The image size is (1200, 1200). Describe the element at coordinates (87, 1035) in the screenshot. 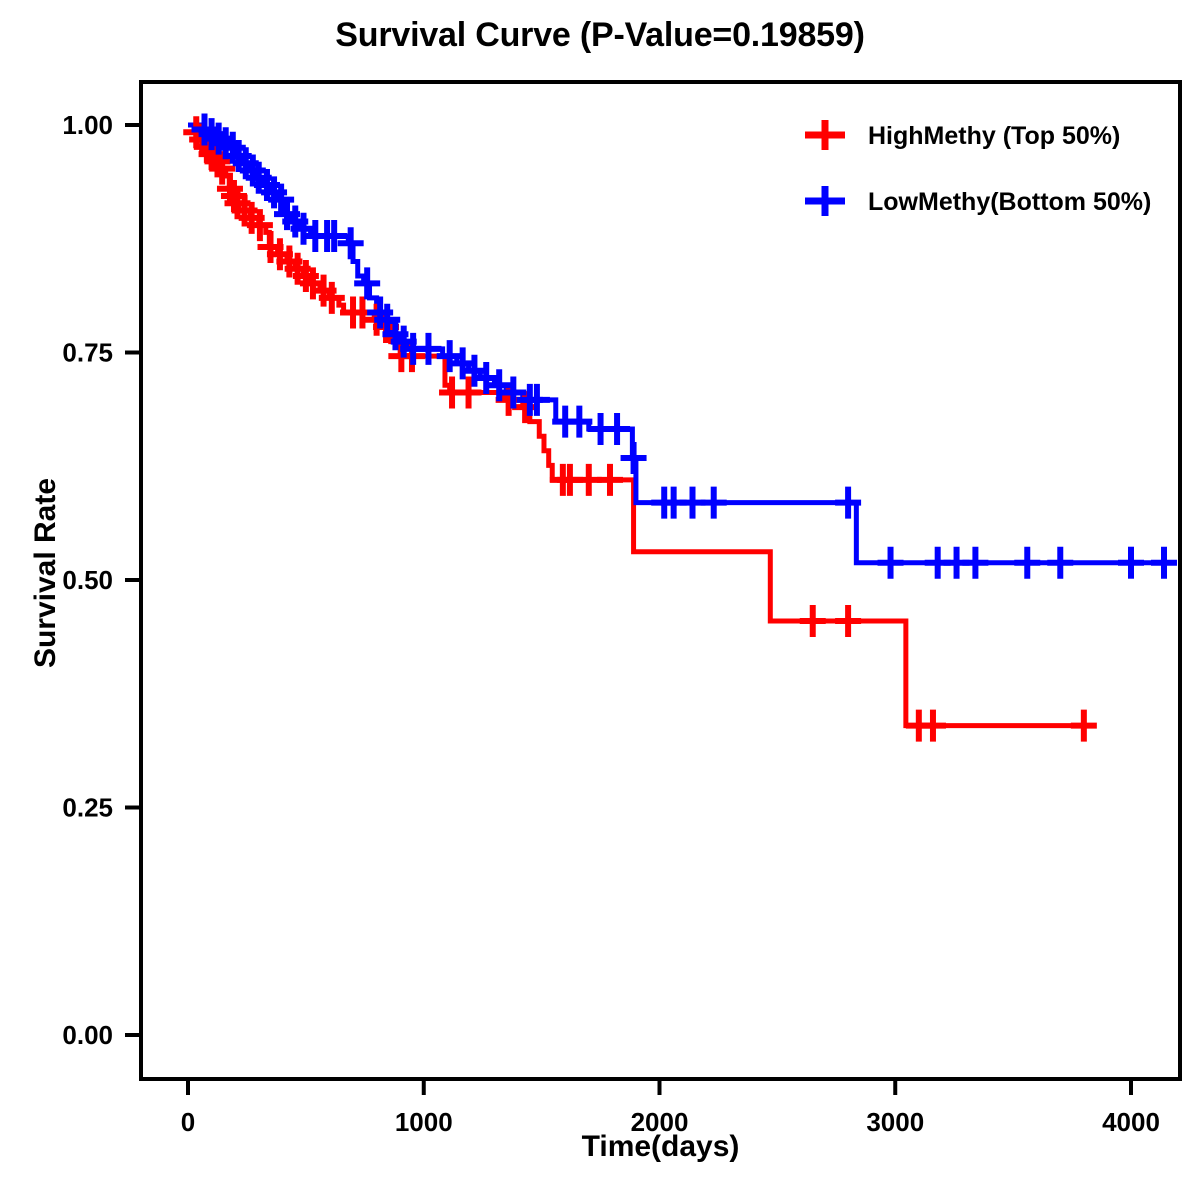

I see `y-tick-label-0: 0.00` at that location.